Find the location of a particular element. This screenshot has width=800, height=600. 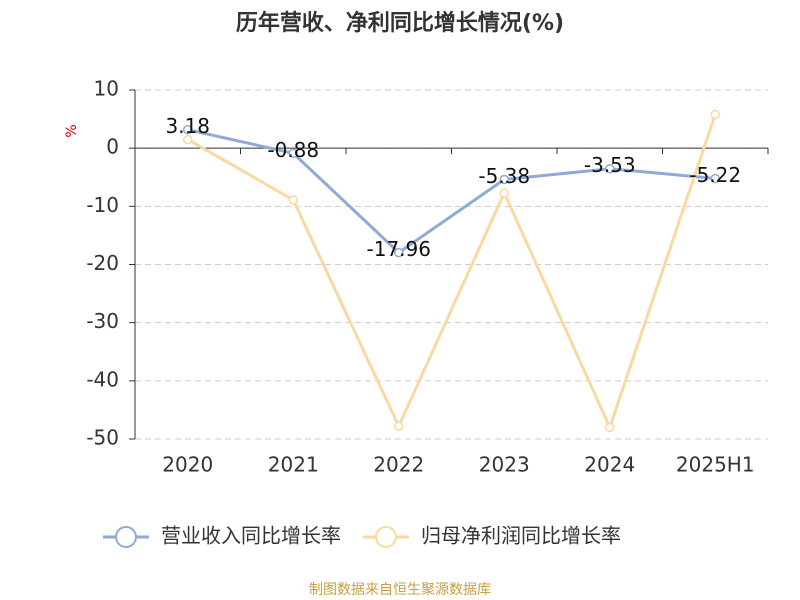

data-label: -5.22 is located at coordinates (715, 175).